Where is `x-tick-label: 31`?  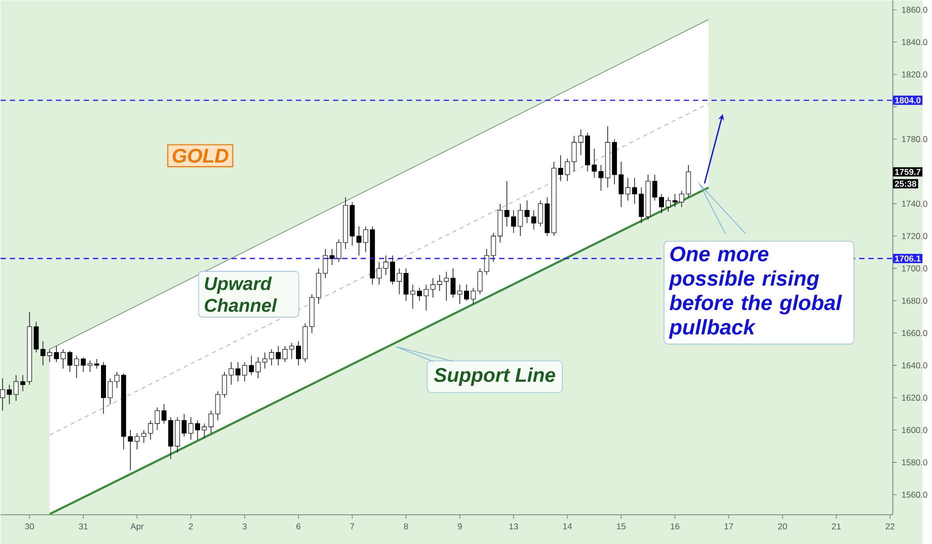 x-tick-label: 31 is located at coordinates (83, 526).